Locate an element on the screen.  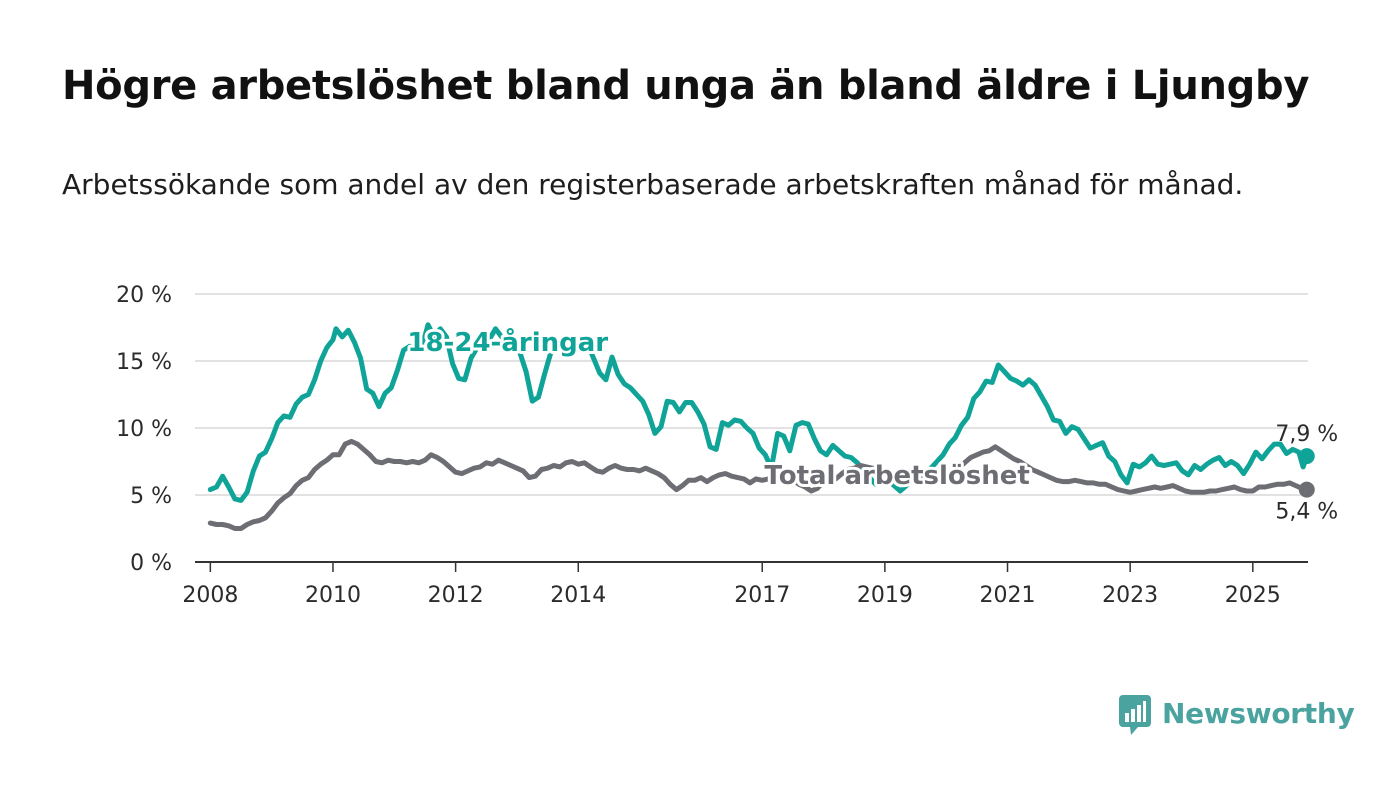
end-points: 7,9 % 5,4 % is located at coordinates (1306, 473).